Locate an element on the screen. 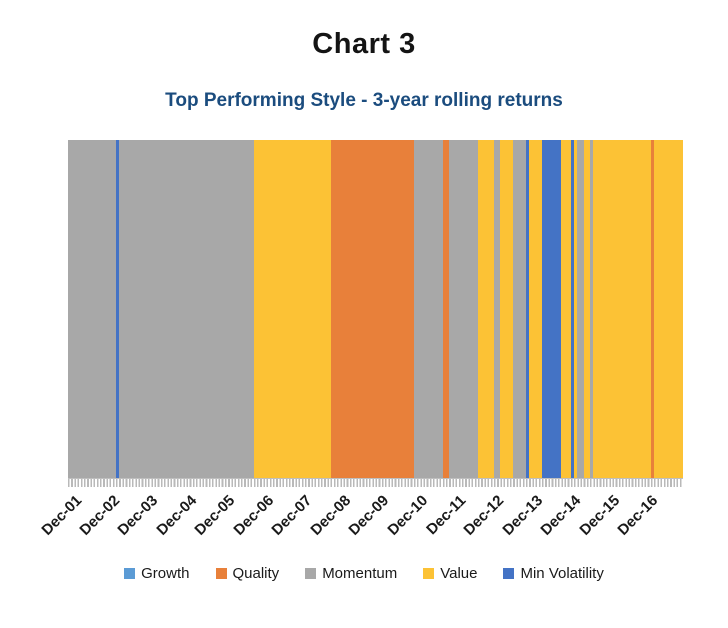 The width and height of the screenshot is (728, 628). legend: Growth Quality Momentum Value Min Volatility is located at coordinates (364, 573).